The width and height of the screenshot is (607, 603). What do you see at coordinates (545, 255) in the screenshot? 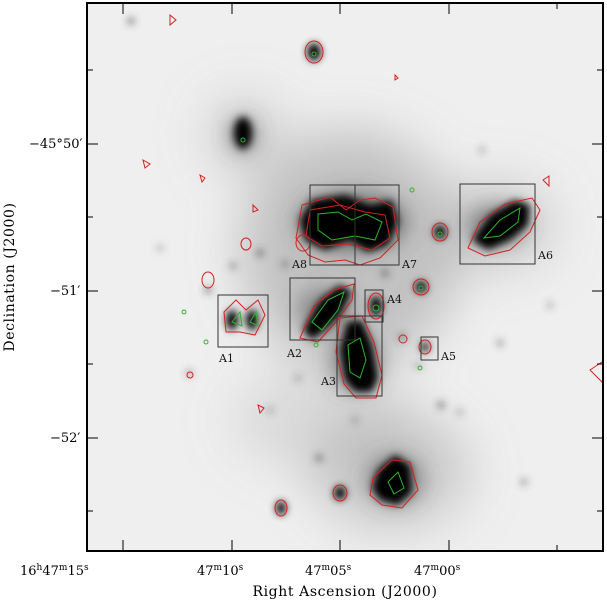
I see `region-label-a6: A6` at bounding box center [545, 255].